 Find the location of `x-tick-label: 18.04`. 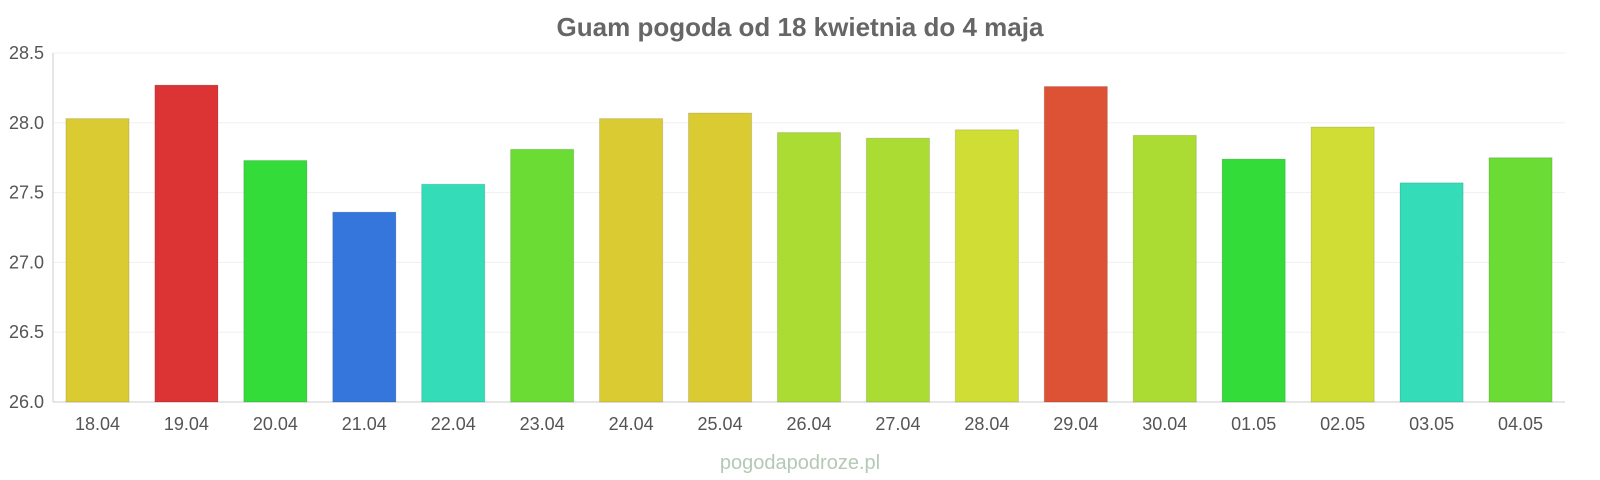

x-tick-label: 18.04 is located at coordinates (97, 424).